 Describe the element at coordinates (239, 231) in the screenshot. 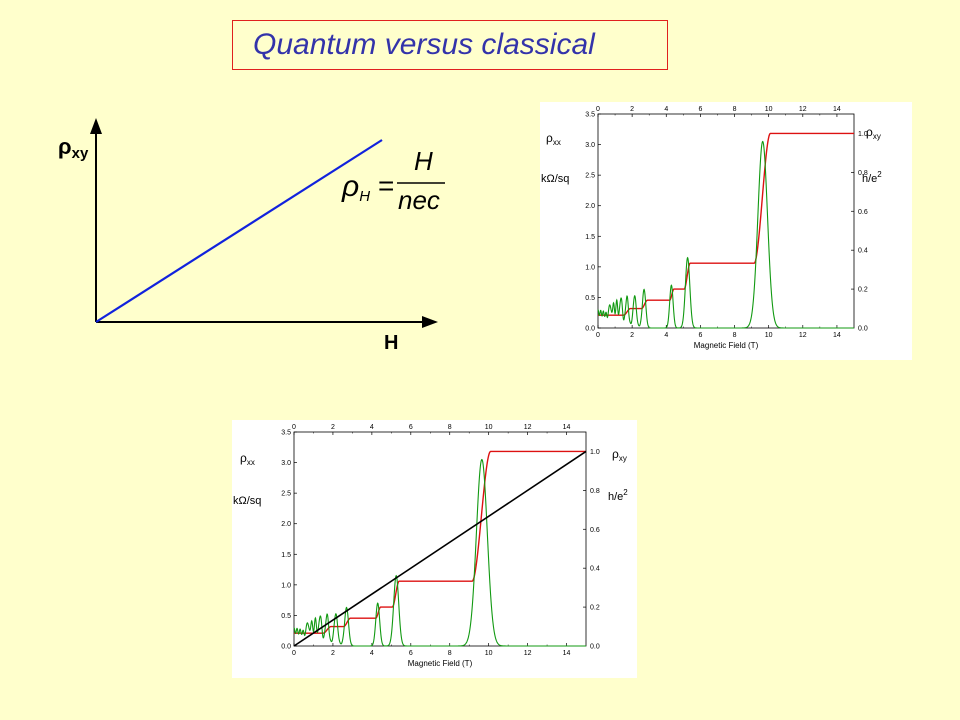

I see `classical-hall-line` at that location.